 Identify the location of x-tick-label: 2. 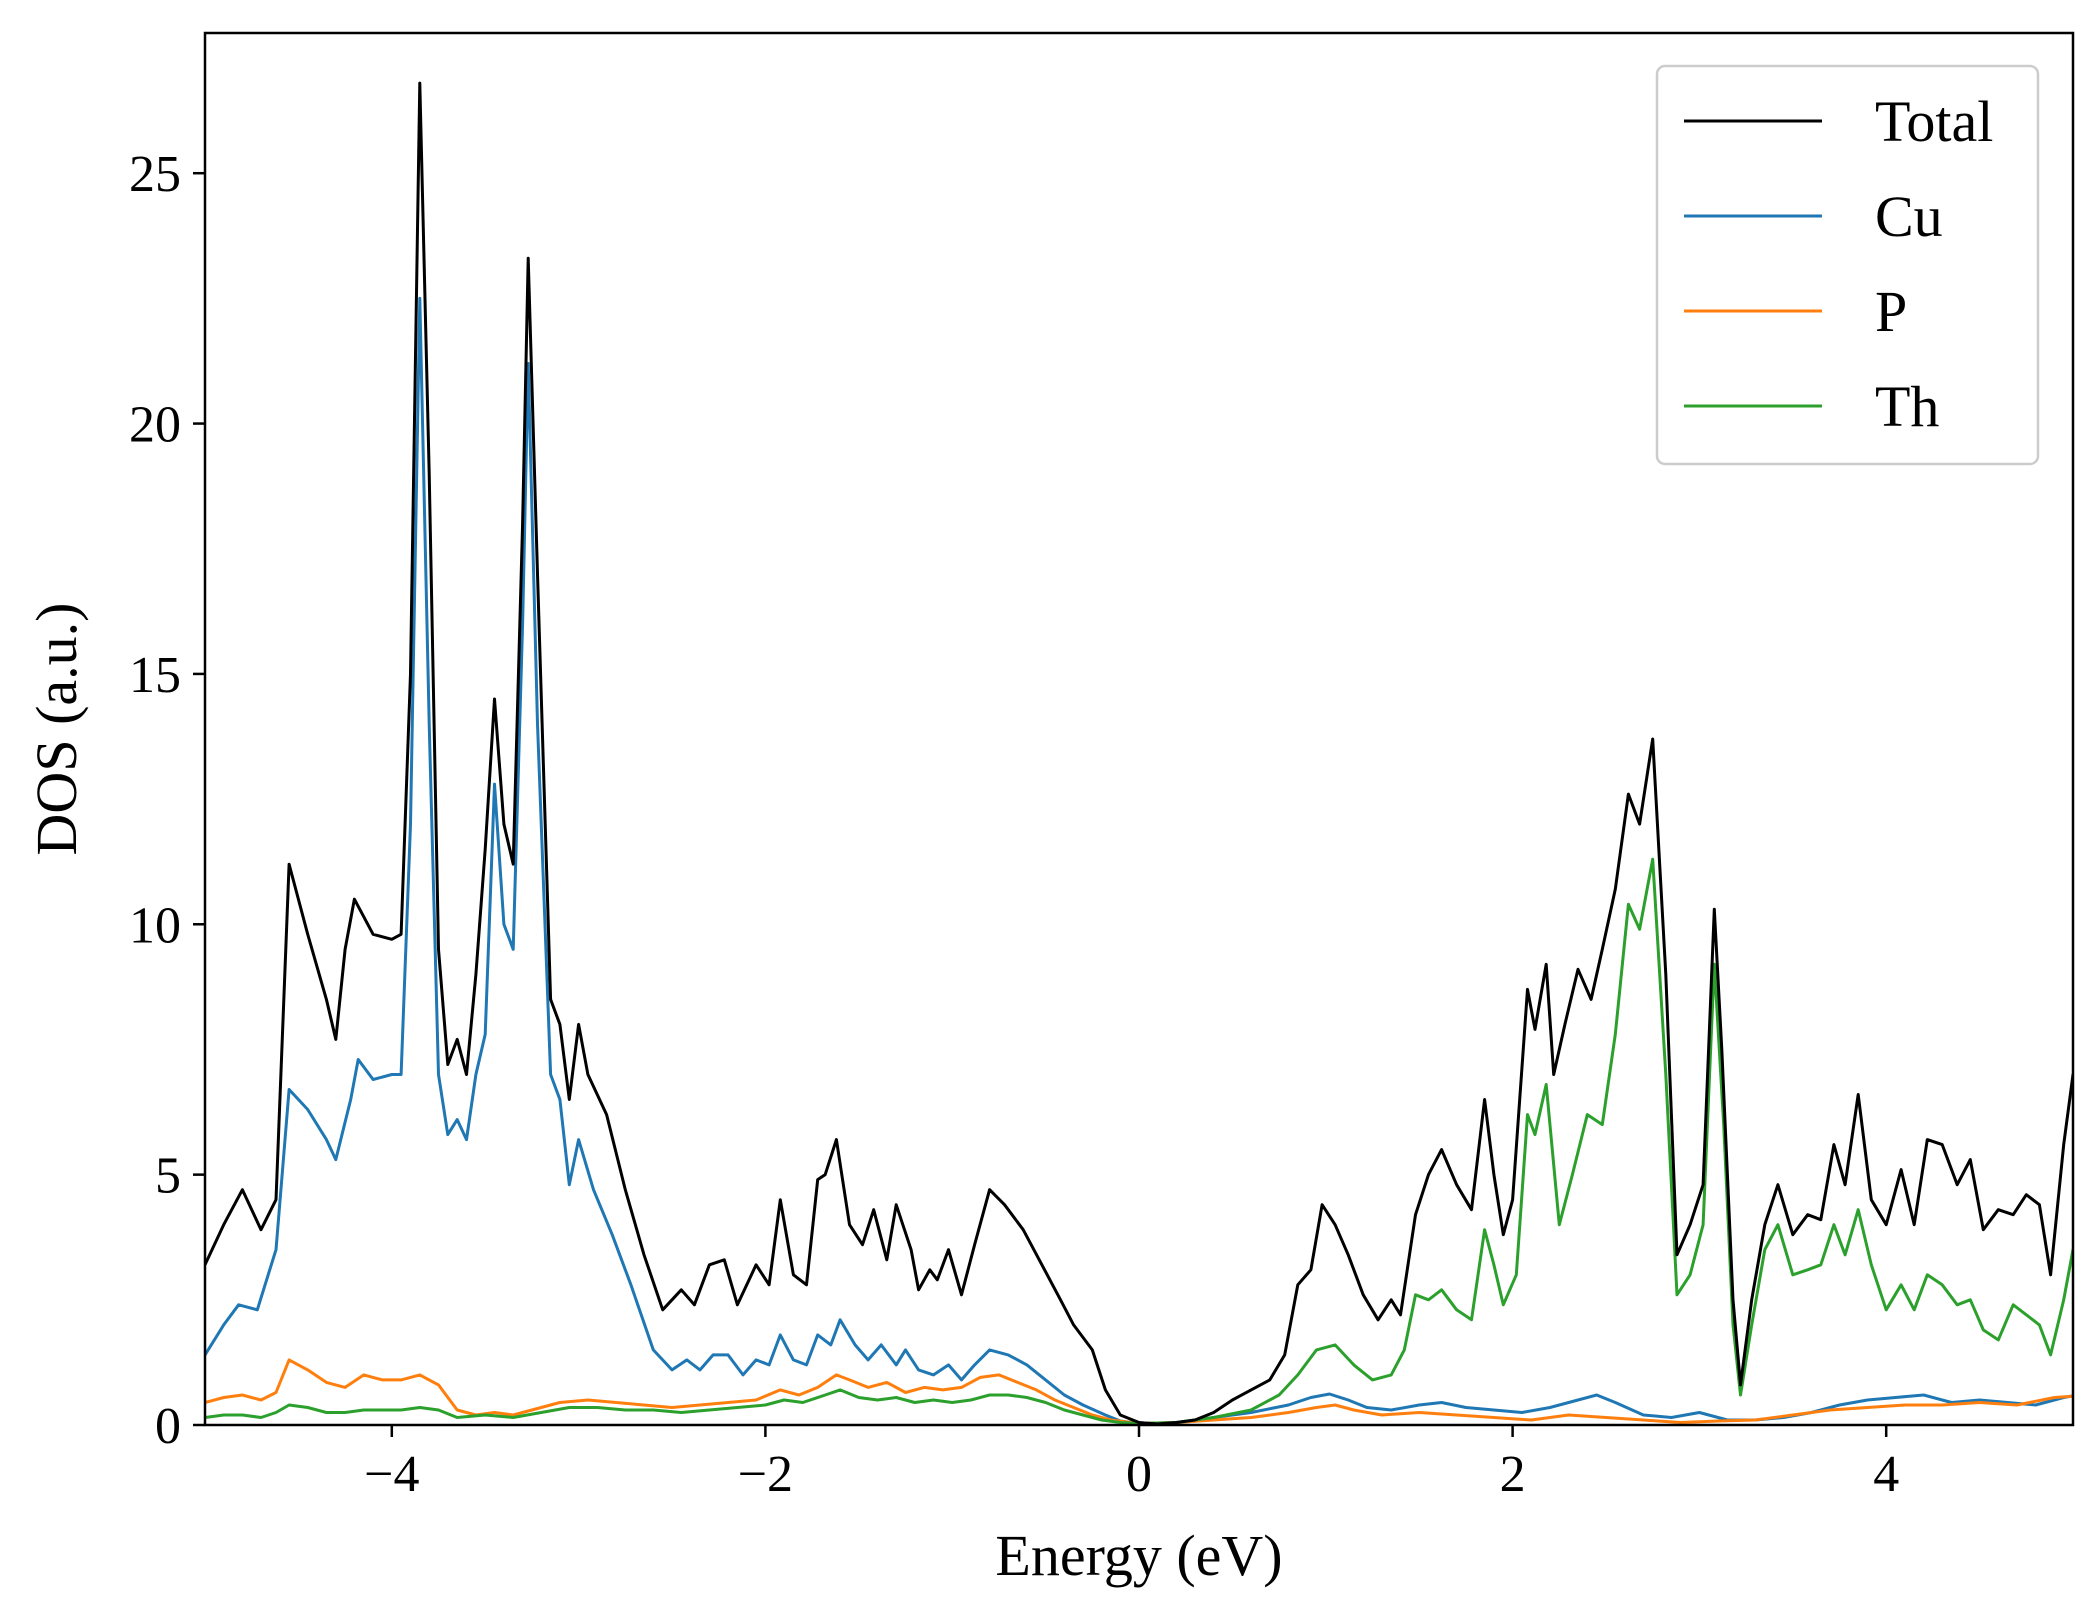
(1513, 1474).